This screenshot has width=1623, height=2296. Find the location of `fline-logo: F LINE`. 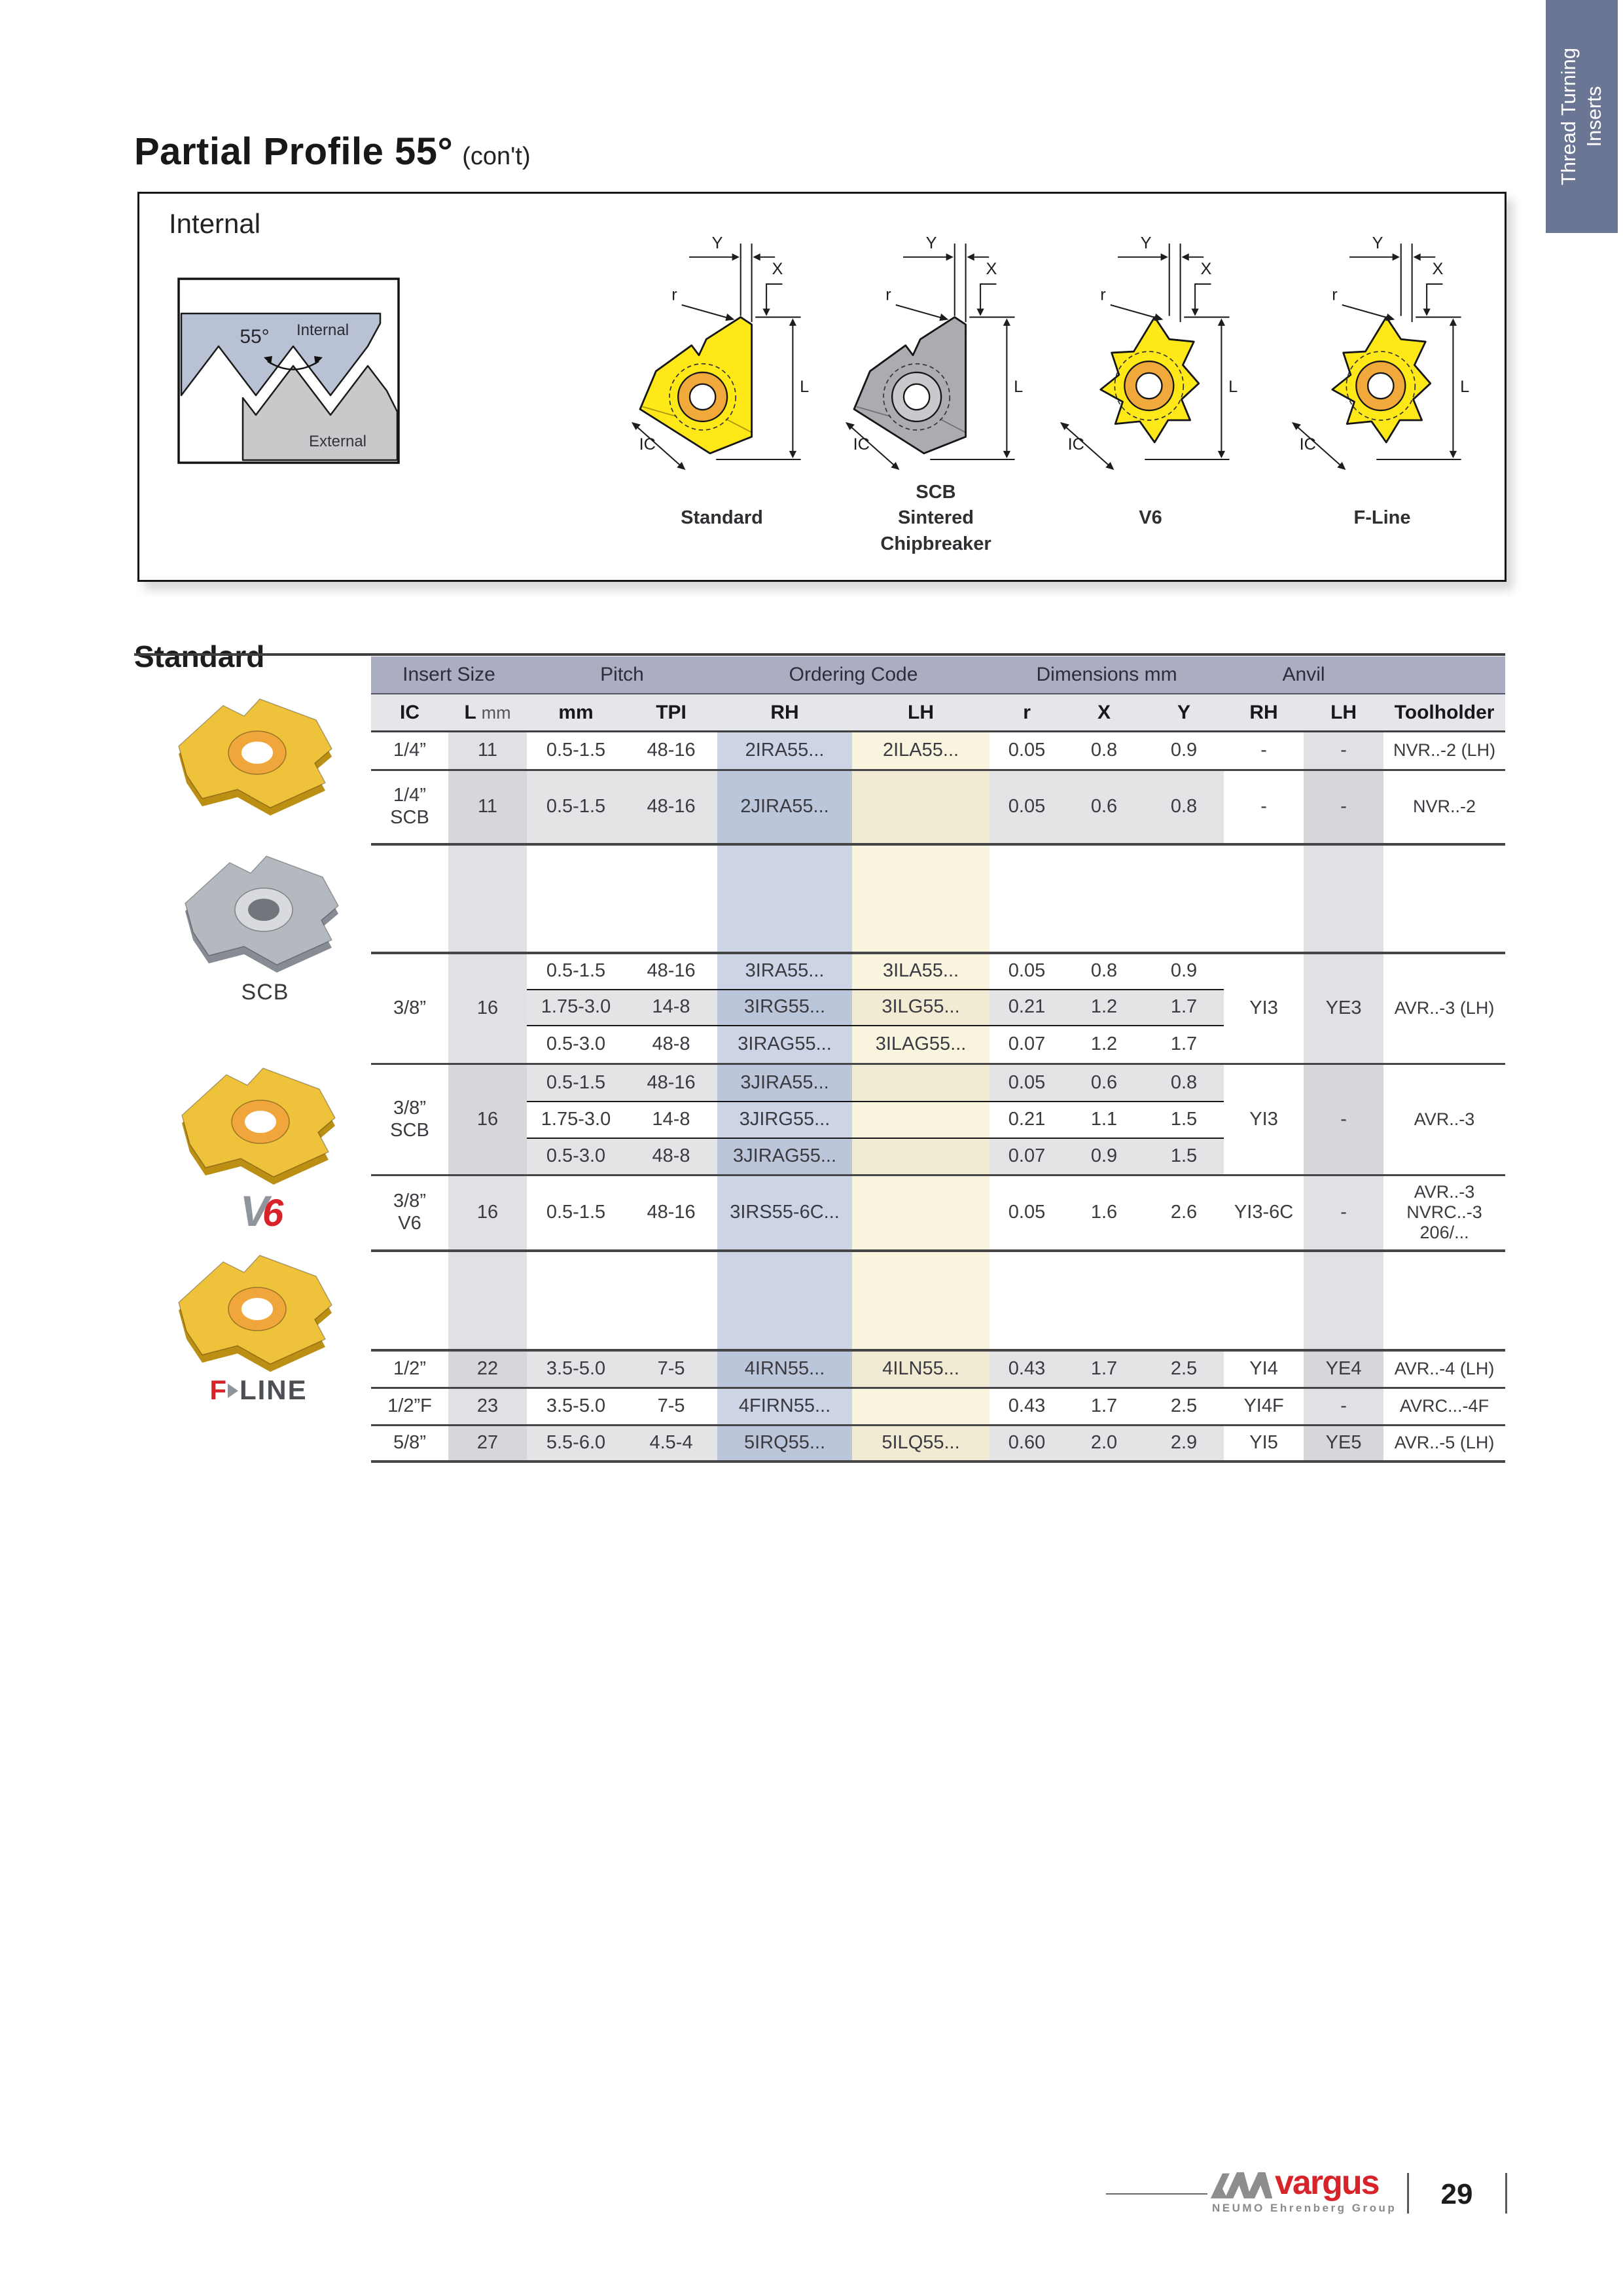

fline-logo: F LINE is located at coordinates (258, 1390).